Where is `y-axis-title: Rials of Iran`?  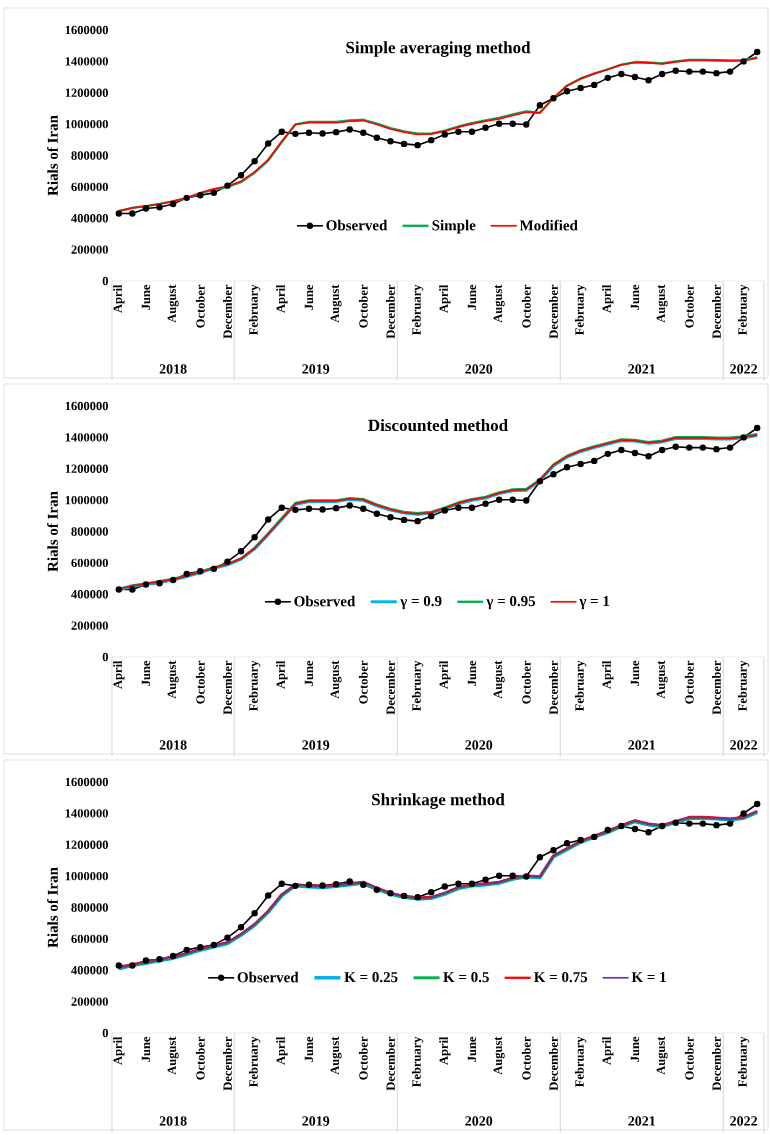 y-axis-title: Rials of Iran is located at coordinates (52, 531).